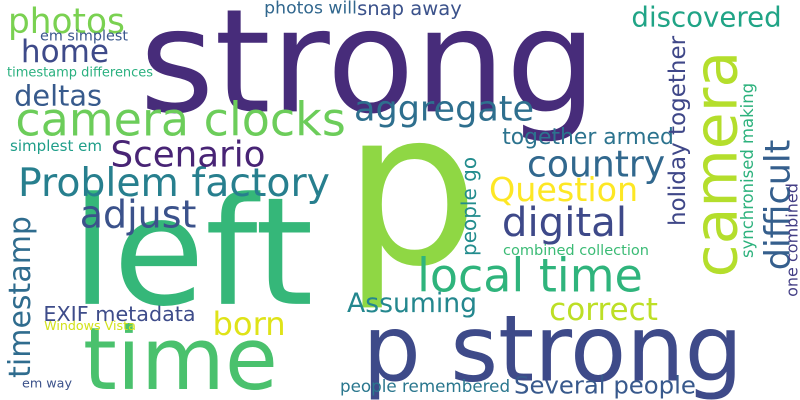 Image resolution: width=800 pixels, height=400 pixels. I want to click on word-left: left, so click(192, 252).